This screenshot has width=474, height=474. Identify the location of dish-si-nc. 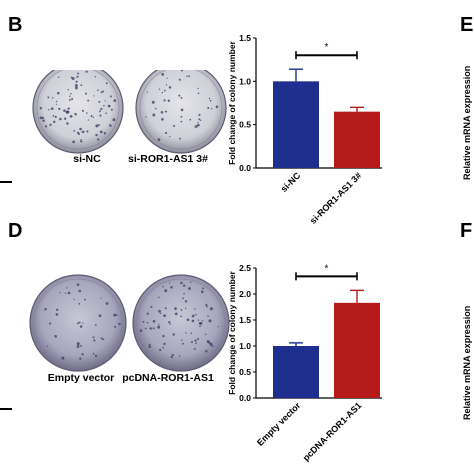
(78, 112).